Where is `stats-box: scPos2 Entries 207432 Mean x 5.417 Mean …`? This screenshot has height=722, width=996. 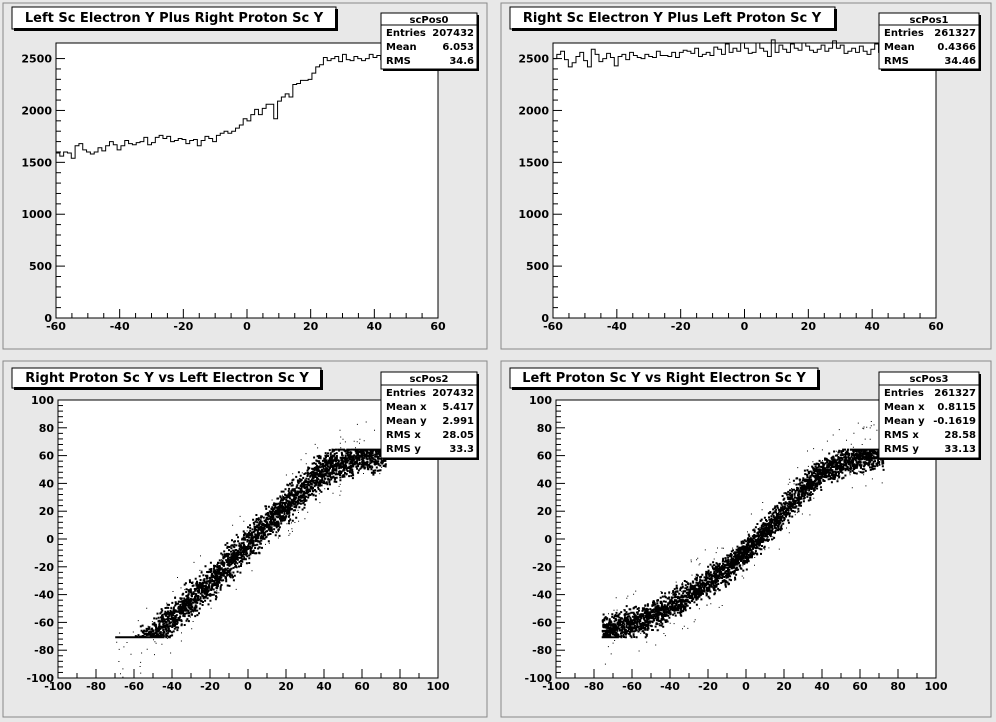
stats-box: scPos2 Entries 207432 Mean x 5.417 Mean … is located at coordinates (429, 415).